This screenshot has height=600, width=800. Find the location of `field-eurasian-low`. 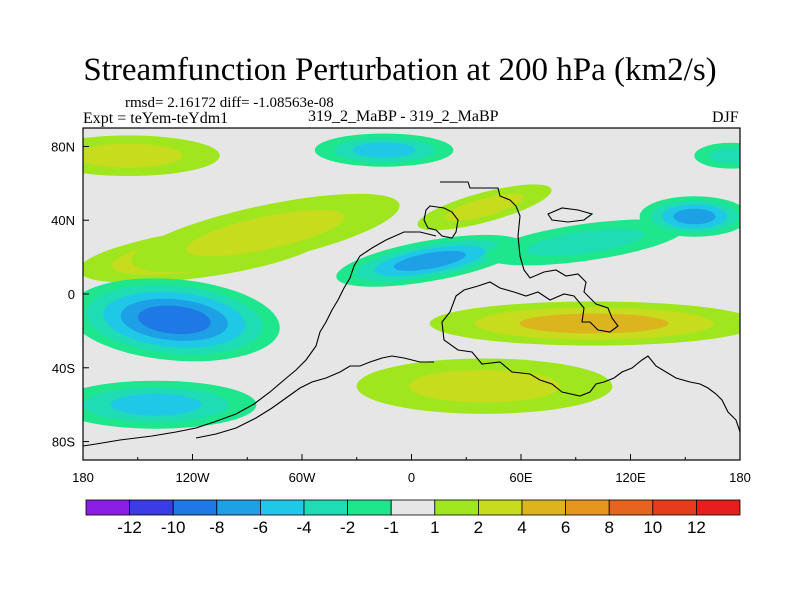

field-eurasian-low is located at coordinates (430, 260).